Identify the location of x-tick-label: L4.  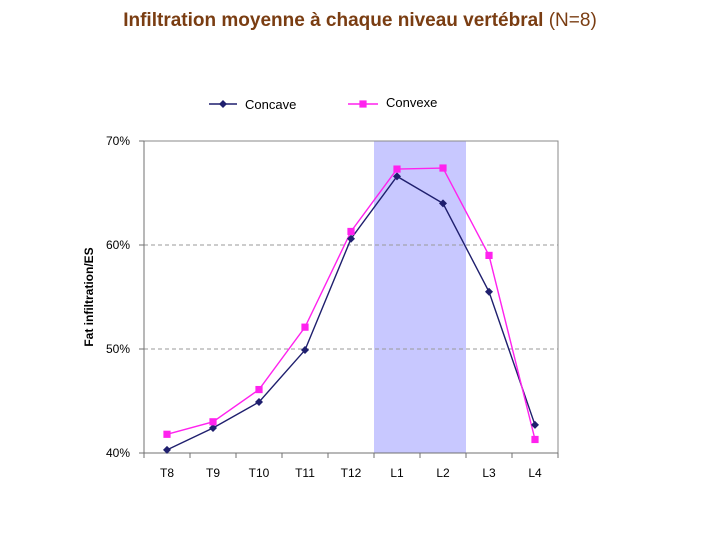
(535, 473).